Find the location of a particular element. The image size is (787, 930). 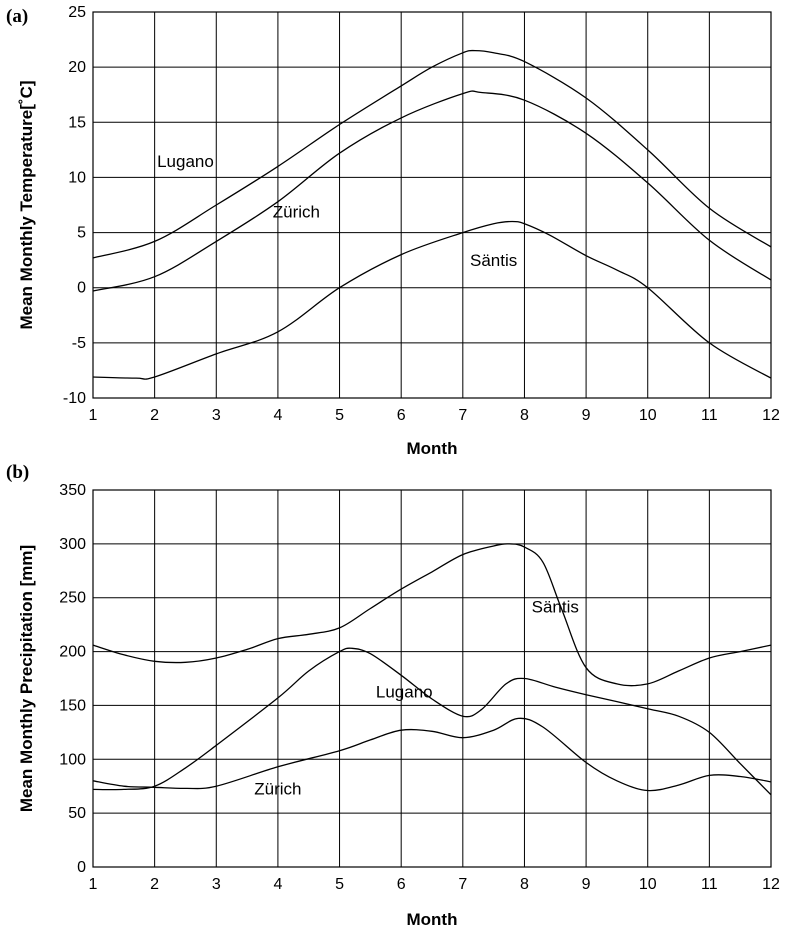

panel-label-a: (a) is located at coordinates (17, 16).